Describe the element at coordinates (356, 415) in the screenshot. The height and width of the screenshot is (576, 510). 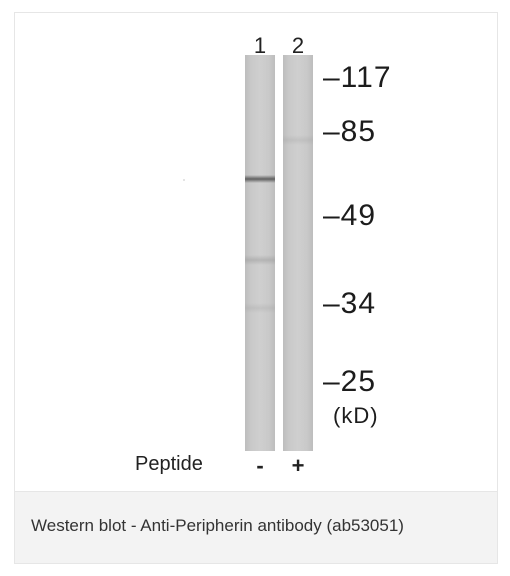
I see `unit-label: (kD)` at that location.